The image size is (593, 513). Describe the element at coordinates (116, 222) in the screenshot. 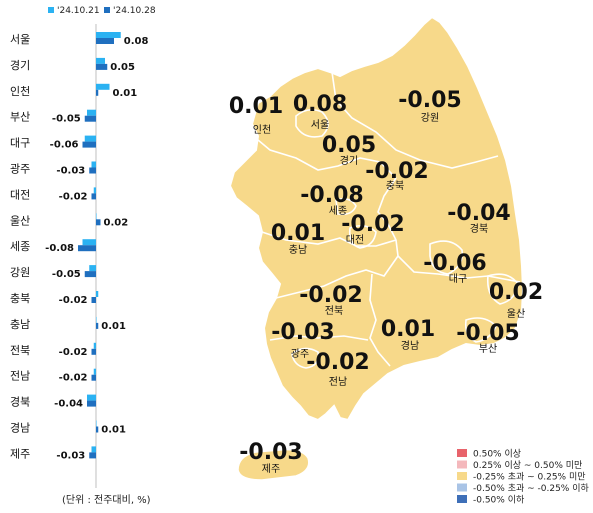

I see `bar-value-label: 0.02` at that location.